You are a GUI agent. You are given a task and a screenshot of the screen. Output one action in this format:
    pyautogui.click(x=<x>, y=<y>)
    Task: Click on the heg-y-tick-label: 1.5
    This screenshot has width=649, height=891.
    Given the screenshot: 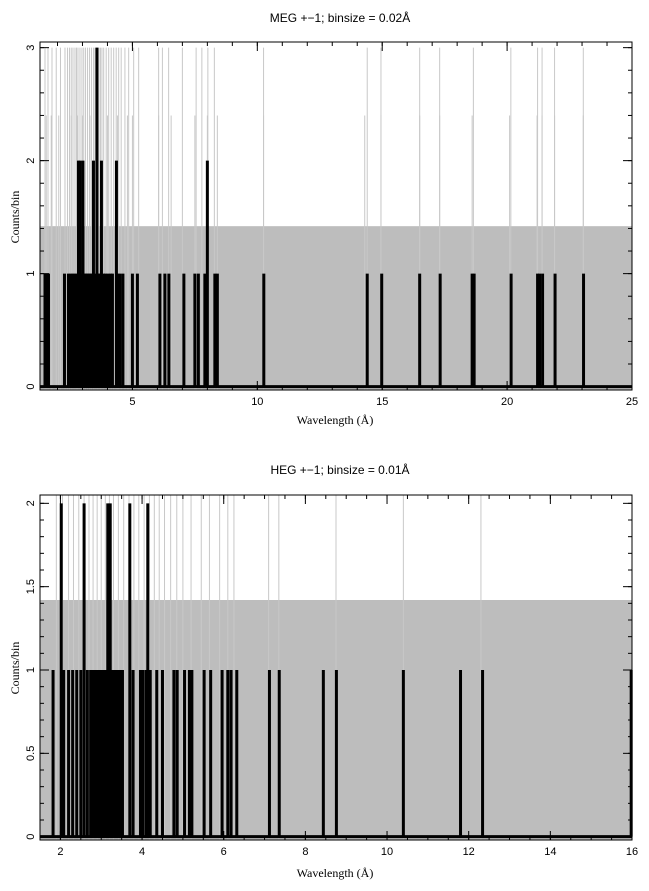 What is the action you would take?
    pyautogui.click(x=31, y=586)
    